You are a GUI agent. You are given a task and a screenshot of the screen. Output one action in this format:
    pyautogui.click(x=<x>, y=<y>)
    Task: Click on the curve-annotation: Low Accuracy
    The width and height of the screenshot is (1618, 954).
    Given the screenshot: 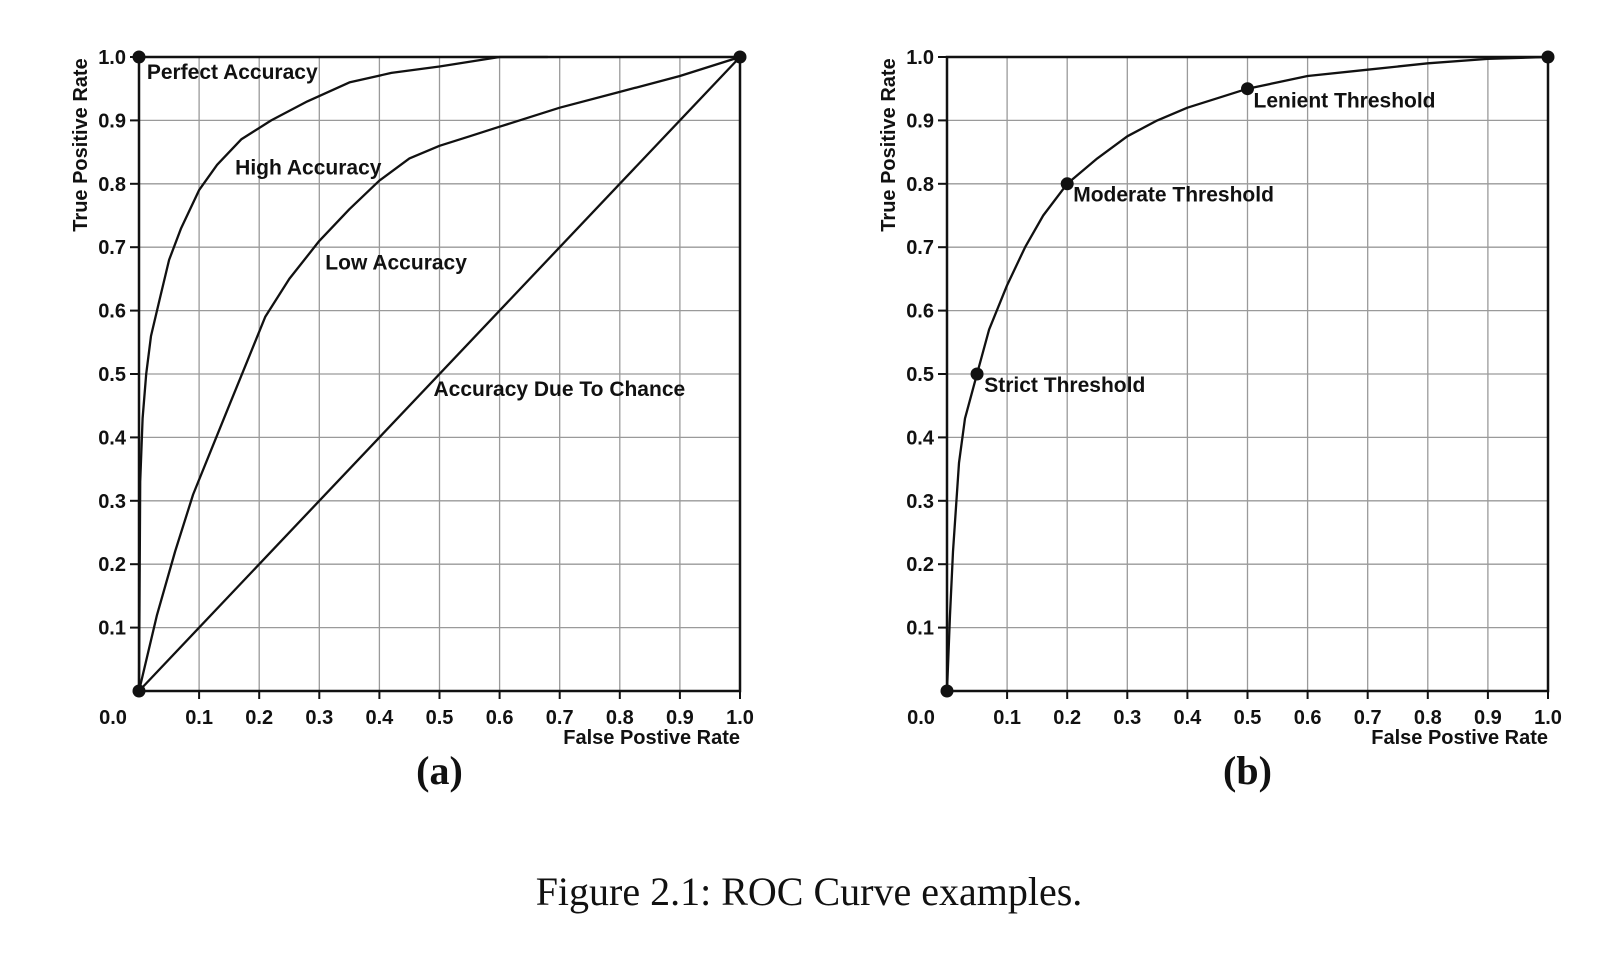 What is the action you would take?
    pyautogui.click(x=396, y=262)
    